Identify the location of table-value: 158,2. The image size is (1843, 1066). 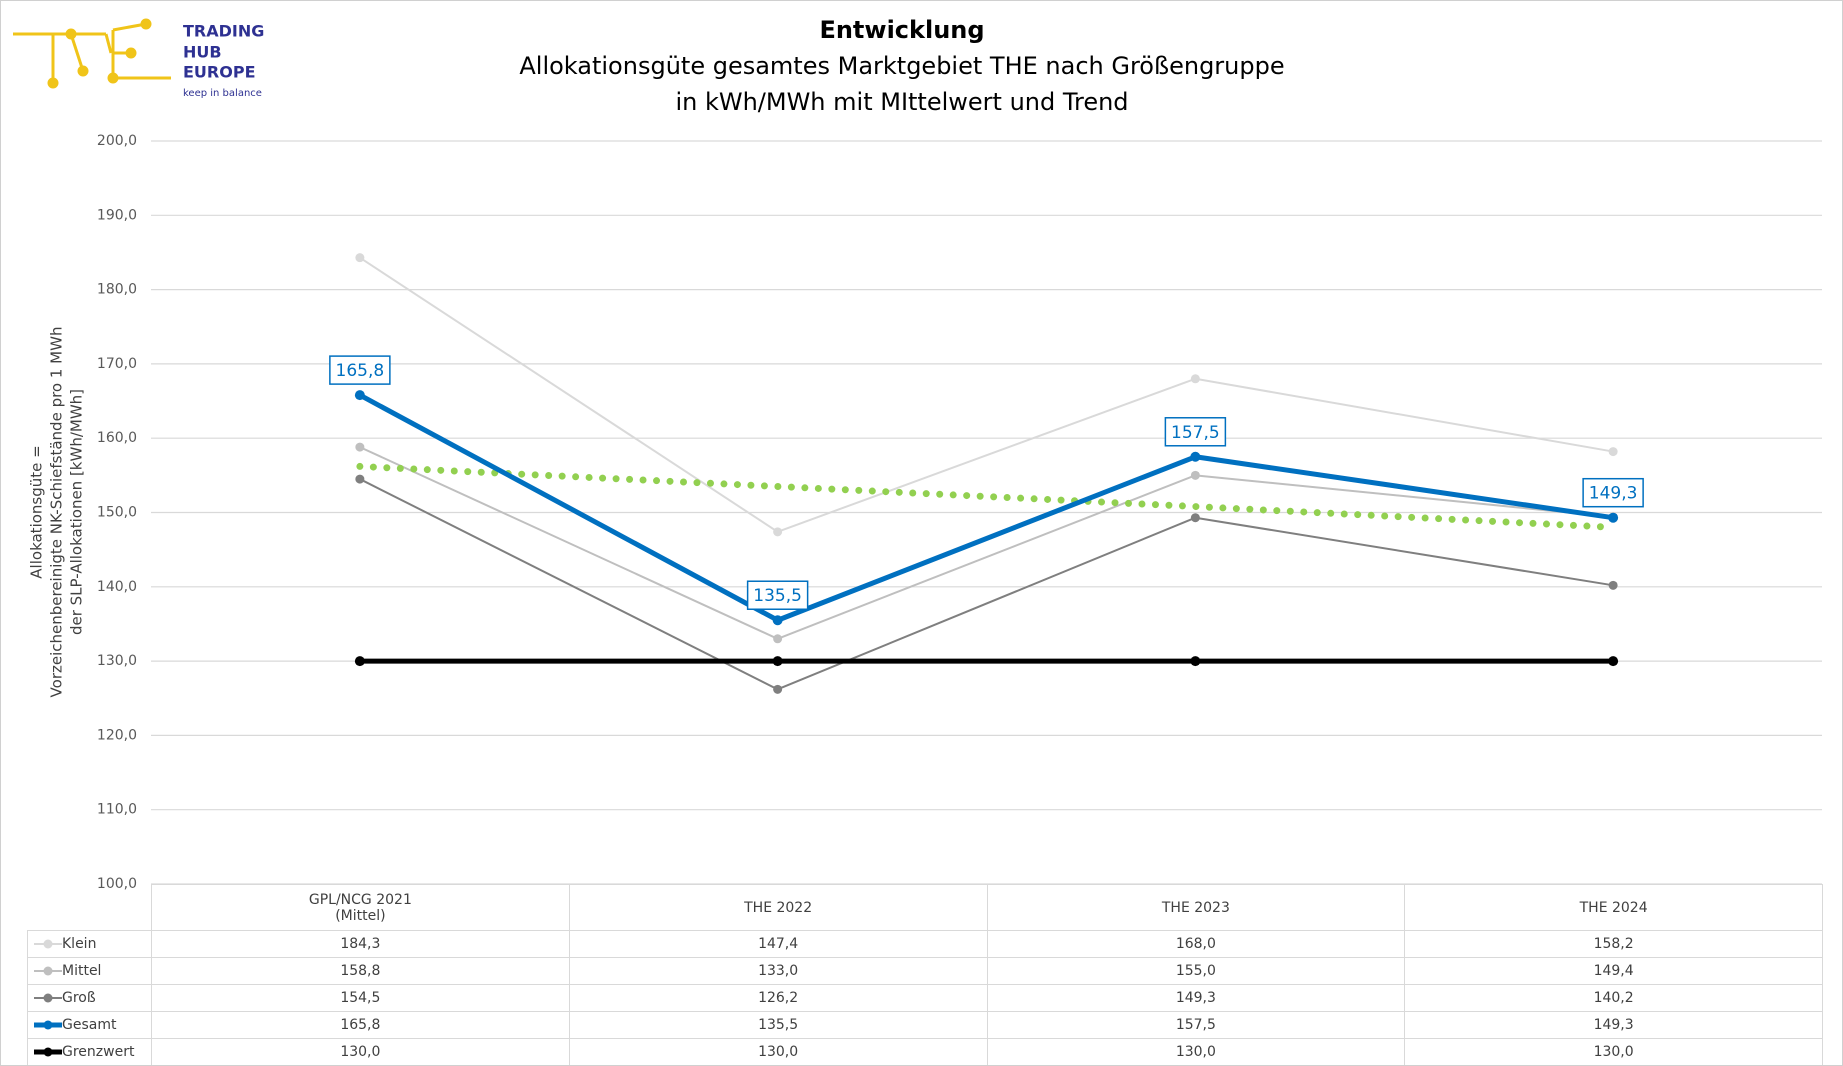
(1613, 944).